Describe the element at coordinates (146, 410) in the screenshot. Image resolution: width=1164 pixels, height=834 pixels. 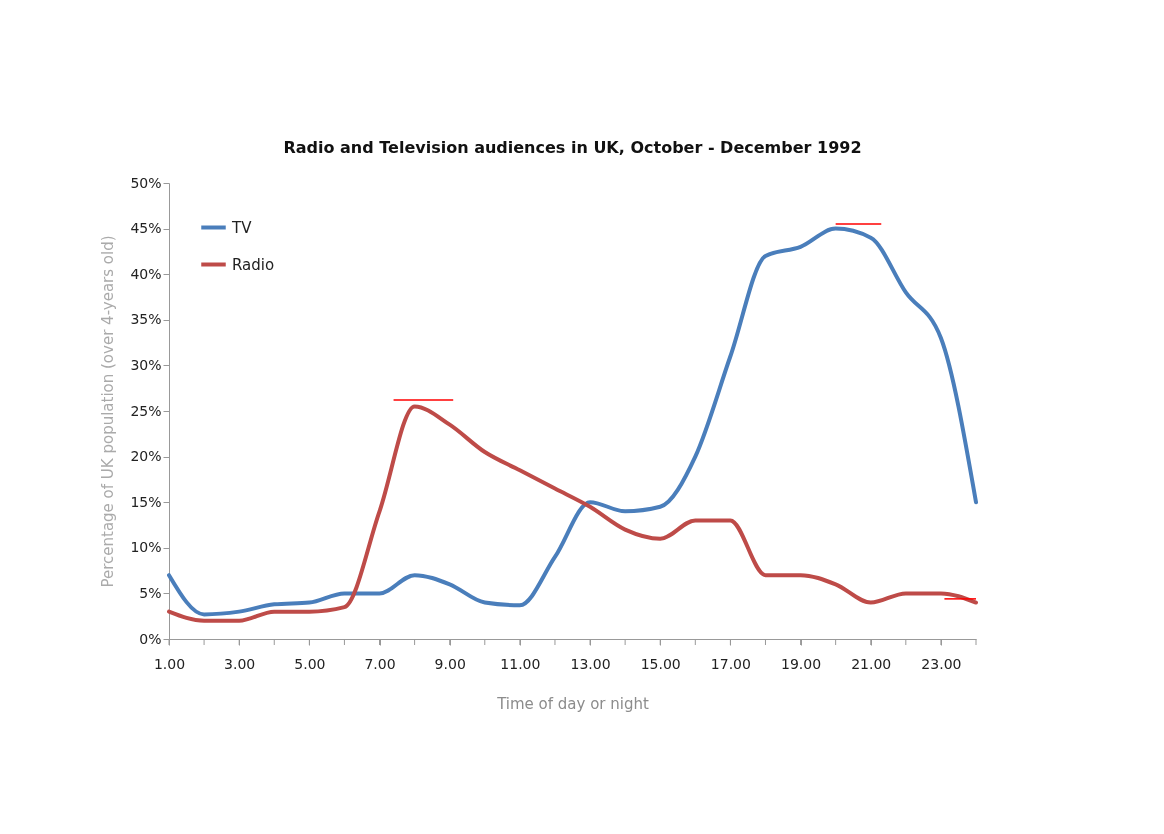
I see `y-tick-label: 25%` at that location.